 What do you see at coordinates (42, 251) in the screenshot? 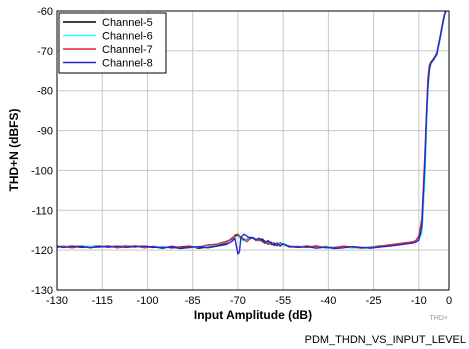
I see `y-tick-label: -120` at bounding box center [42, 251].